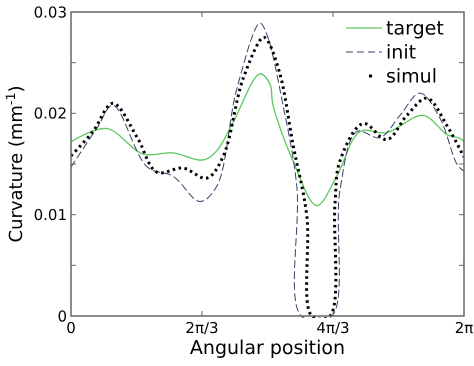  What do you see at coordinates (464, 328) in the screenshot?
I see `x-tick-label: 2π` at bounding box center [464, 328].